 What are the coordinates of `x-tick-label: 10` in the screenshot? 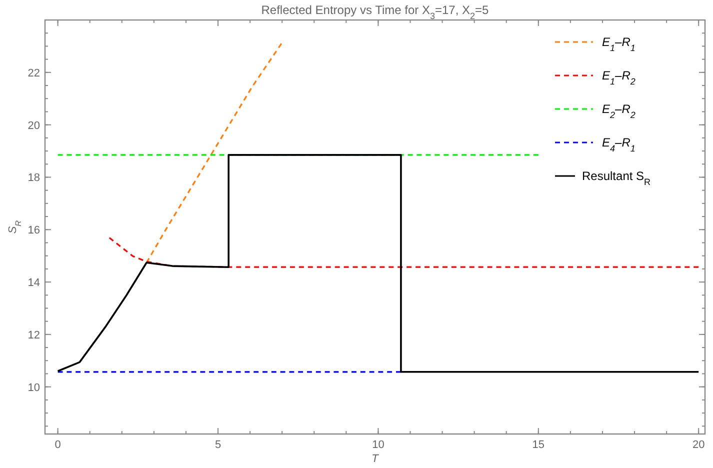 It's located at (378, 445).